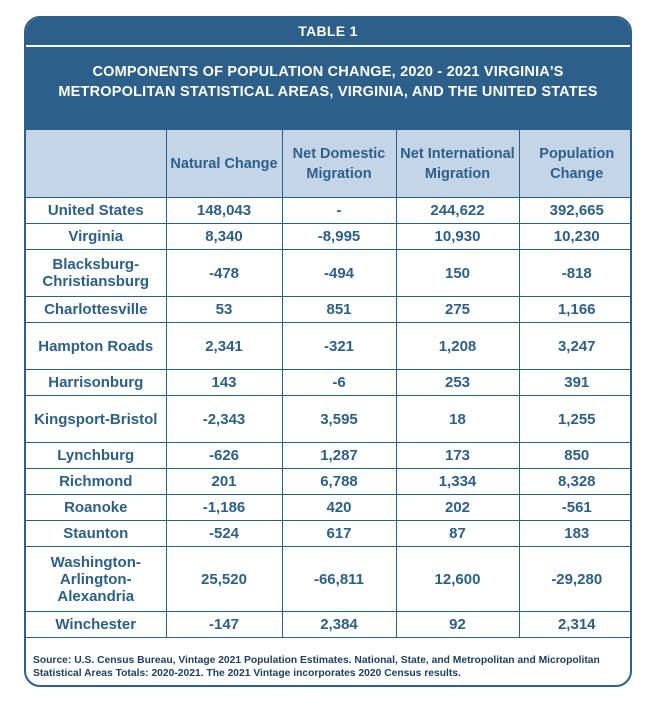 The image size is (647, 706). Describe the element at coordinates (96, 273) in the screenshot. I see `area-name: Blacksburg-Christiansburg` at that location.